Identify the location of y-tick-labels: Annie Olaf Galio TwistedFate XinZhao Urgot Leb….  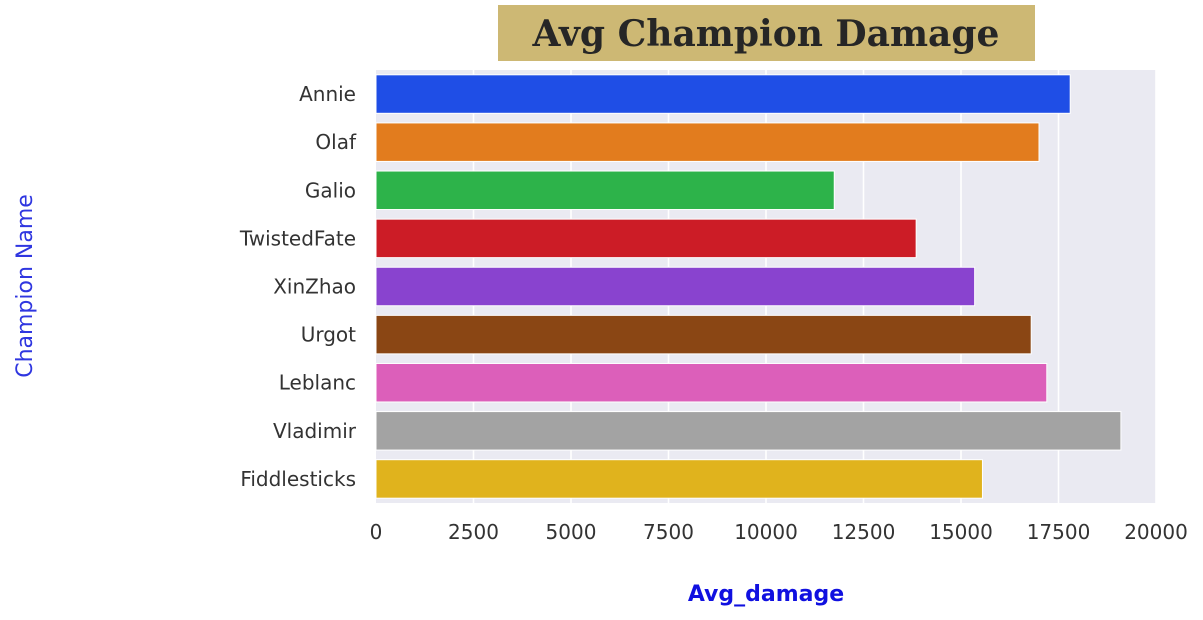
(298, 286).